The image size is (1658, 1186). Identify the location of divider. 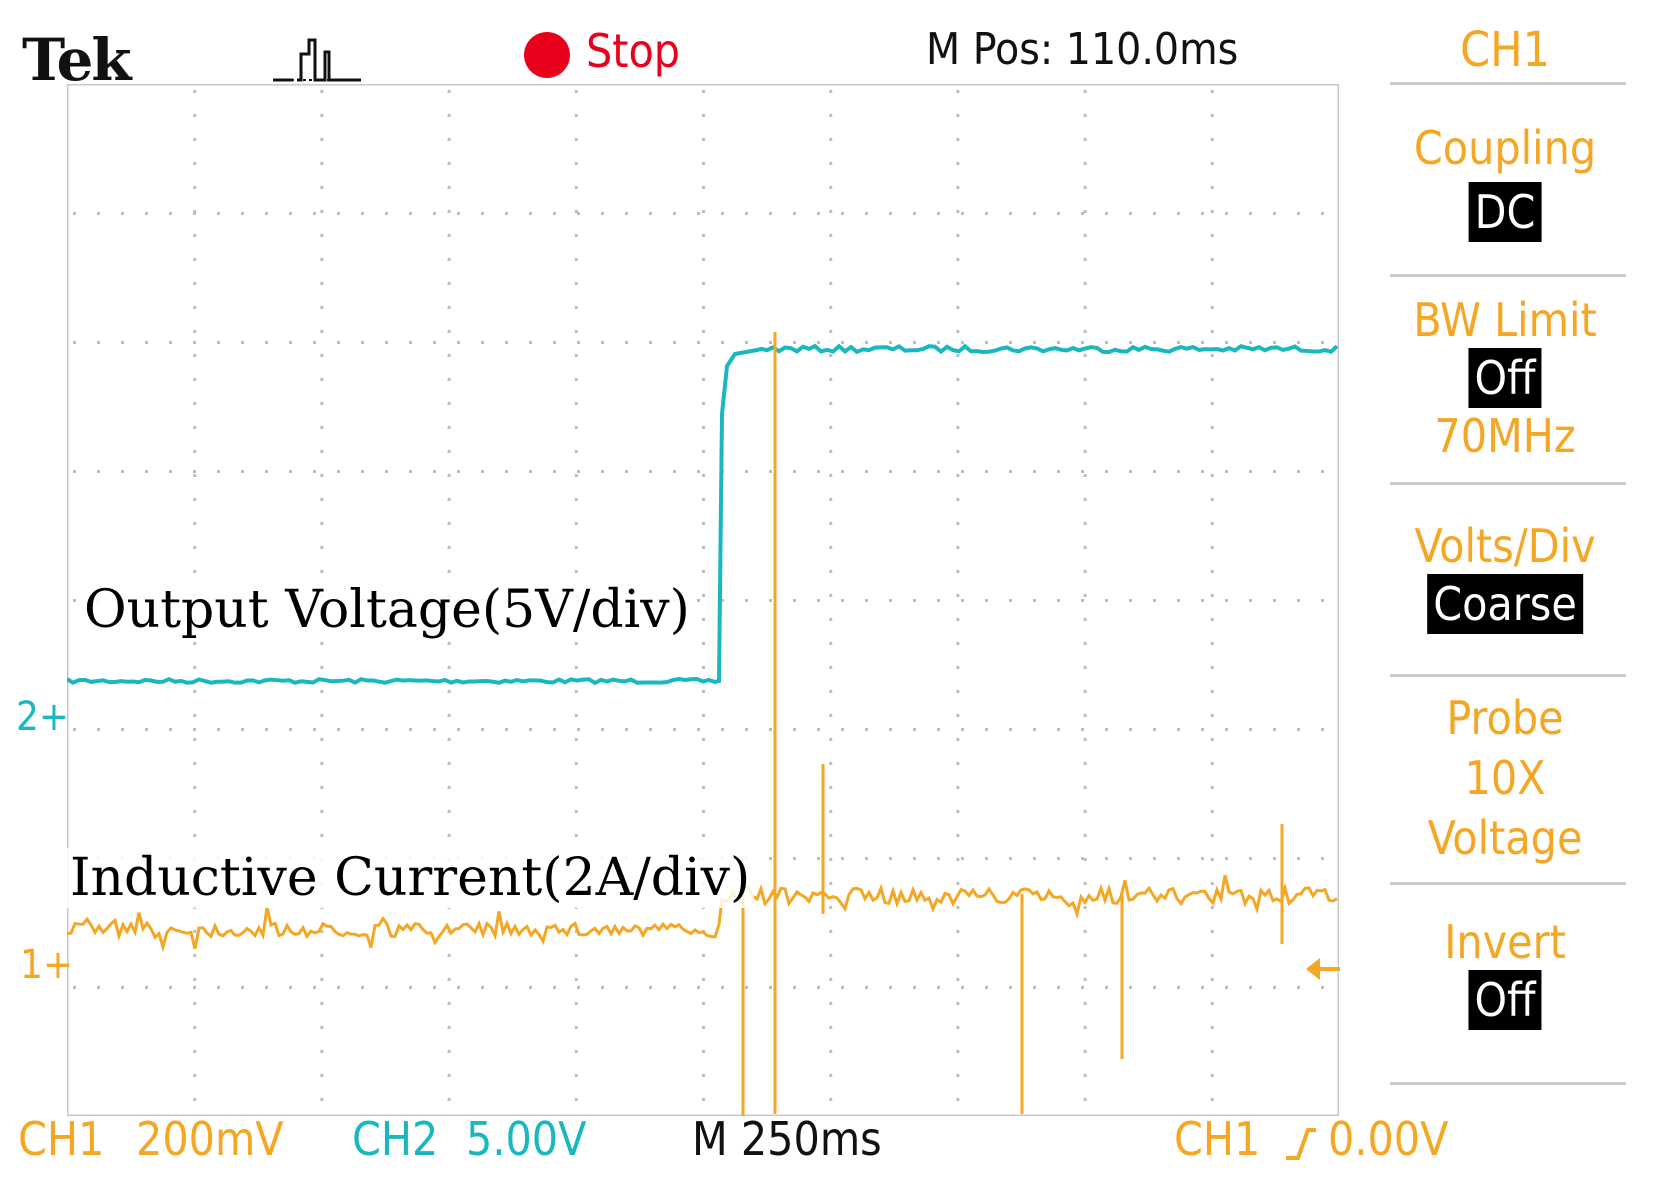
(1508, 883).